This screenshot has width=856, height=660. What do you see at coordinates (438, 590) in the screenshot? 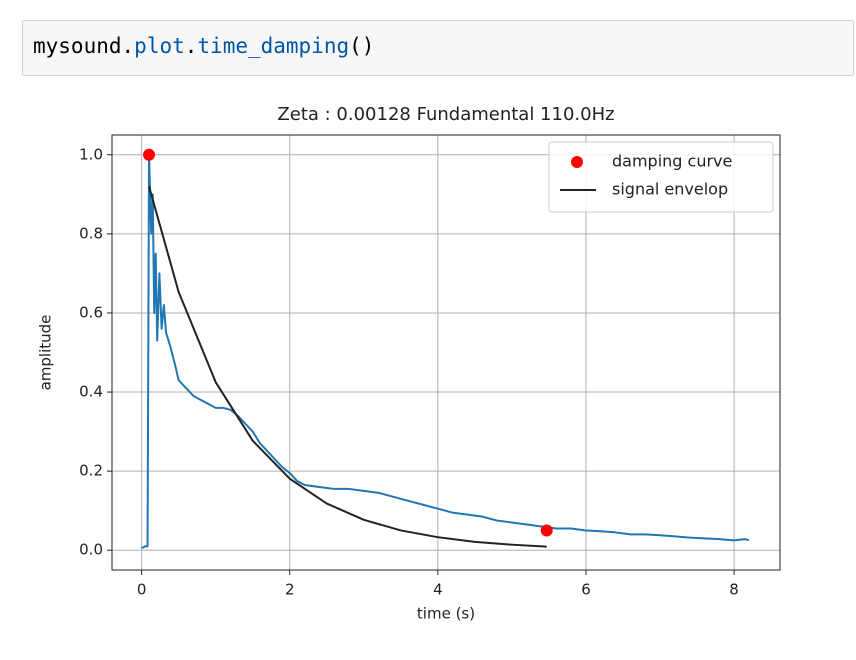
I see `x-tick-label: 4` at bounding box center [438, 590].